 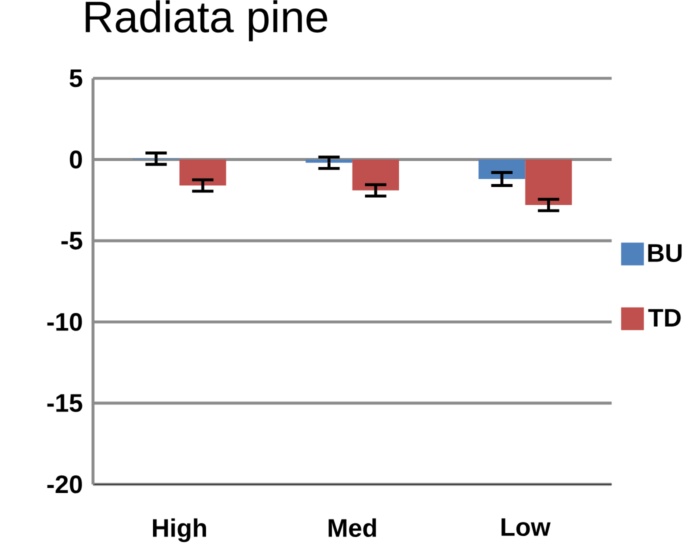 I want to click on y-tick-label: -10, so click(x=64, y=321).